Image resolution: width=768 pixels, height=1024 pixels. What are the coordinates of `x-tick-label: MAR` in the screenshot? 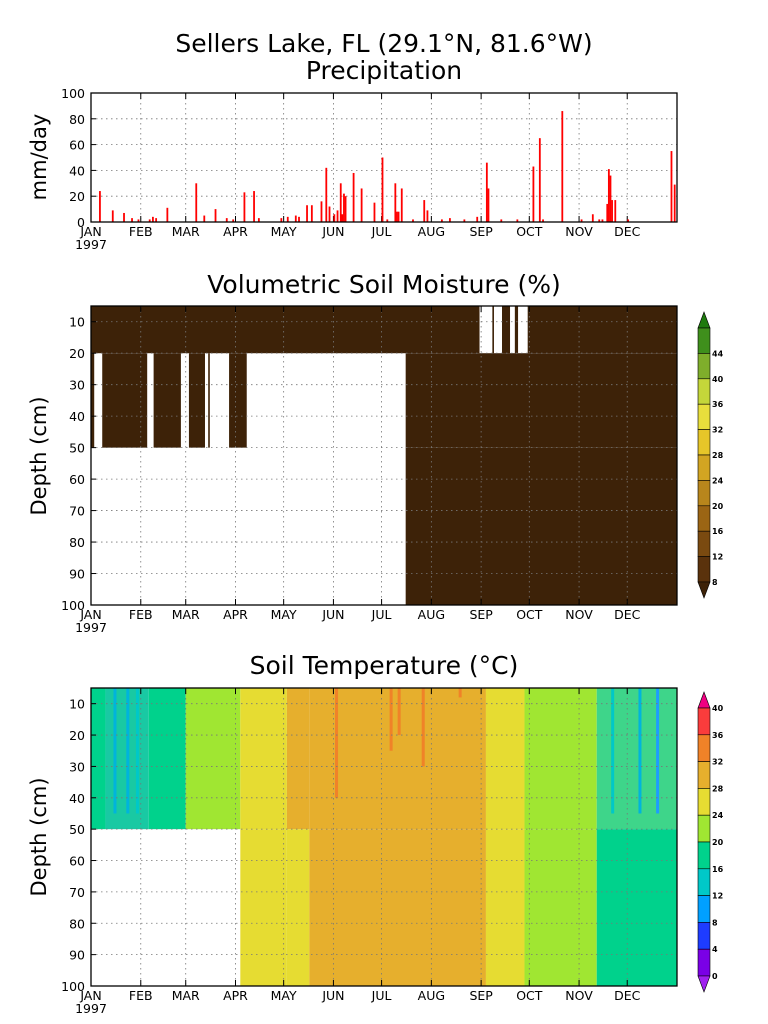 It's located at (186, 614).